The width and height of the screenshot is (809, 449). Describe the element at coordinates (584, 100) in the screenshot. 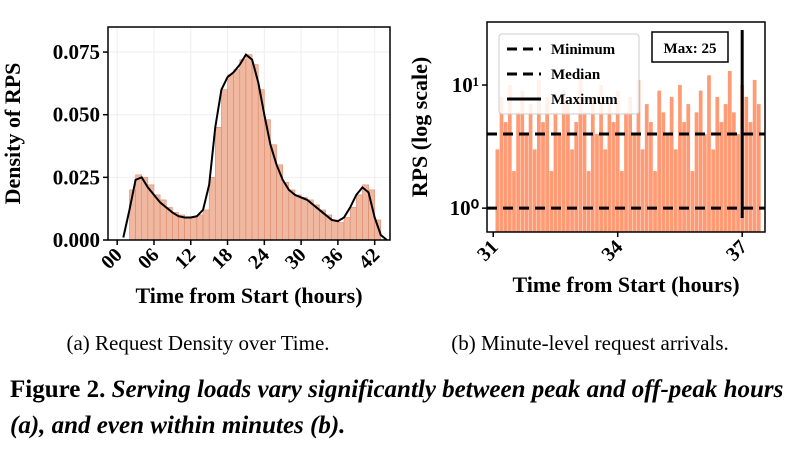

I see `legend-label: Maximum` at that location.